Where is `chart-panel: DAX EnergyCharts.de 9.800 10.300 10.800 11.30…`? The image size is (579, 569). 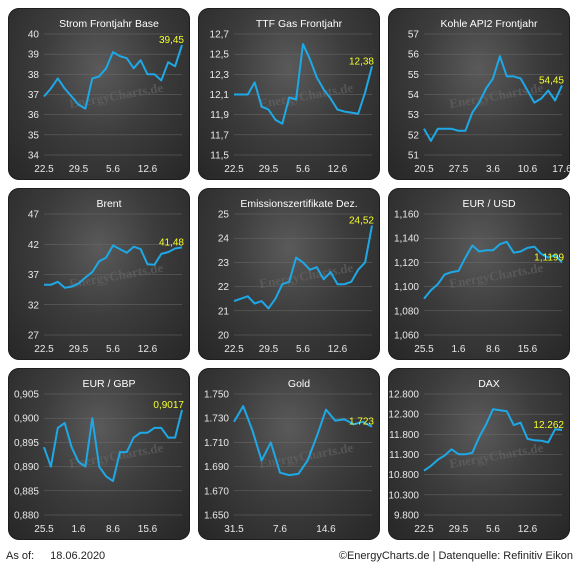
chart-panel: DAX EnergyCharts.de 9.800 10.300 10.800 11.30… is located at coordinates (479, 454).